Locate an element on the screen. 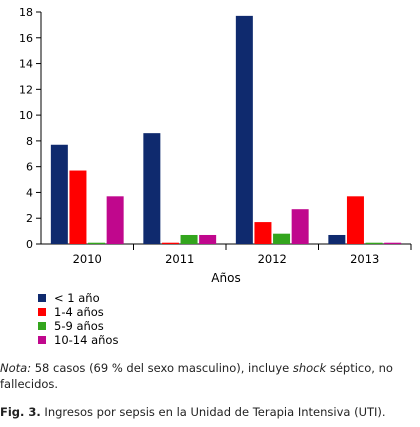 This screenshot has height=427, width=420. bar-2-2011 is located at coordinates (170, 243).